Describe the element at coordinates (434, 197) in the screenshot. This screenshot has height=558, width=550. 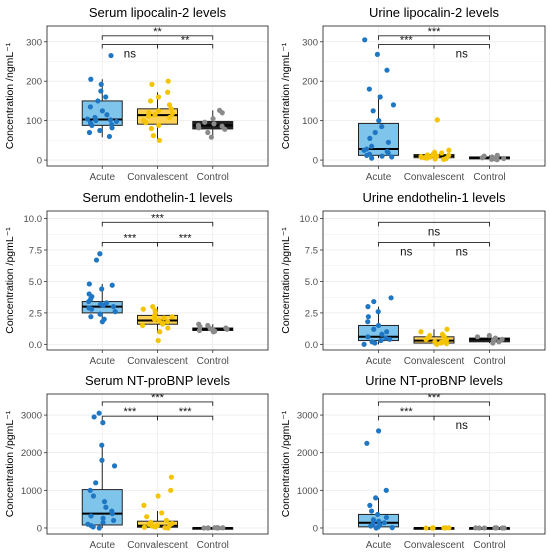
I see `chart-title: Urine endothelin-1 levels` at that location.